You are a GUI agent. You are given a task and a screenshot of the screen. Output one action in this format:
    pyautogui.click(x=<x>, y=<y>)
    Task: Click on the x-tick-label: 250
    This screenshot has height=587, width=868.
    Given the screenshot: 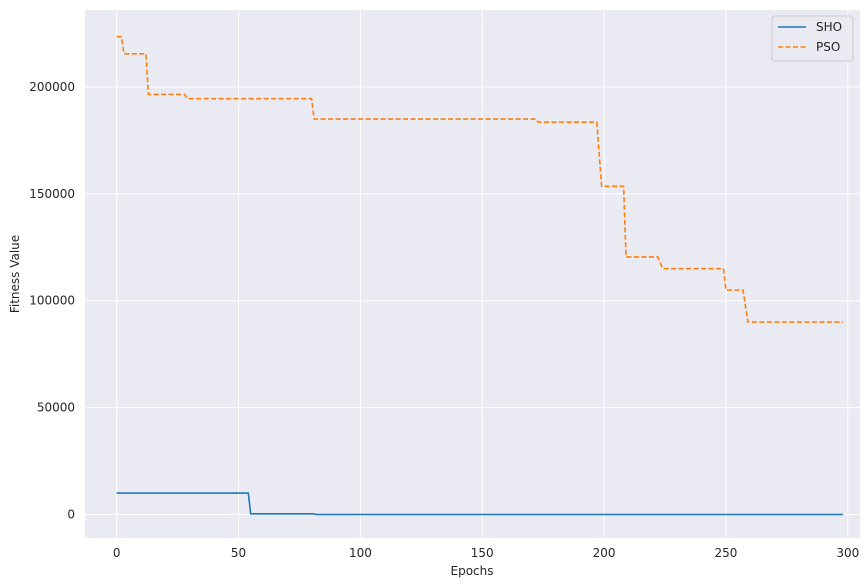 What is the action you would take?
    pyautogui.click(x=726, y=553)
    